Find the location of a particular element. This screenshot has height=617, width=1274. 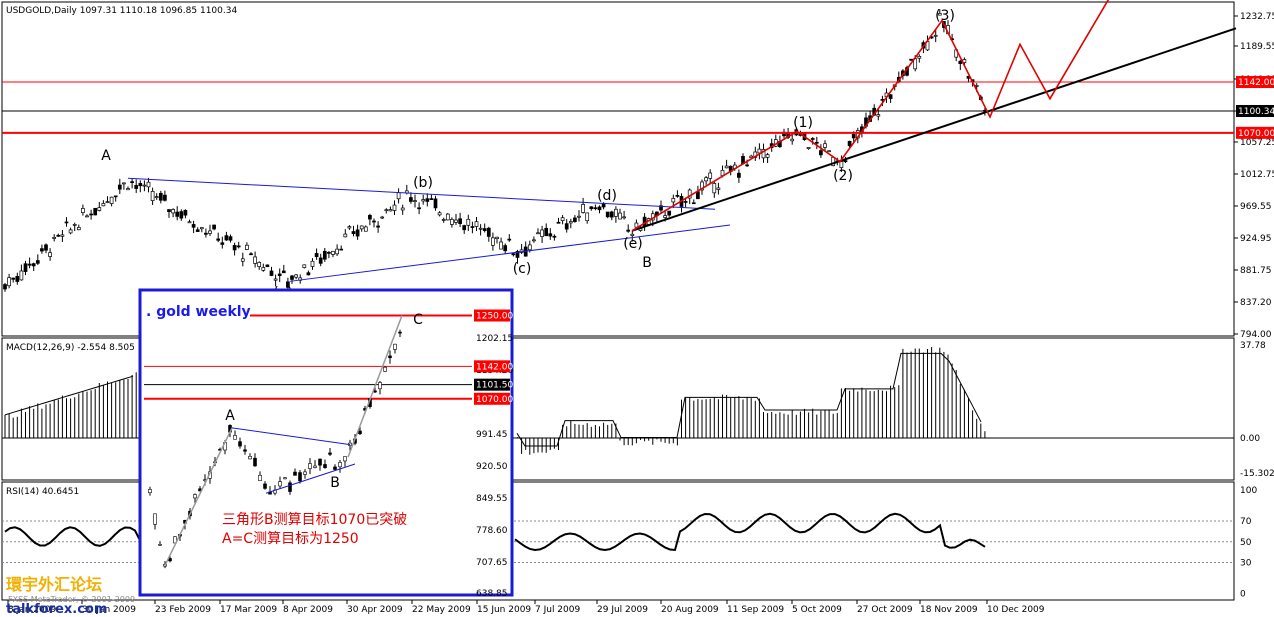

price-tick-label: 924.95 is located at coordinates (1256, 239).